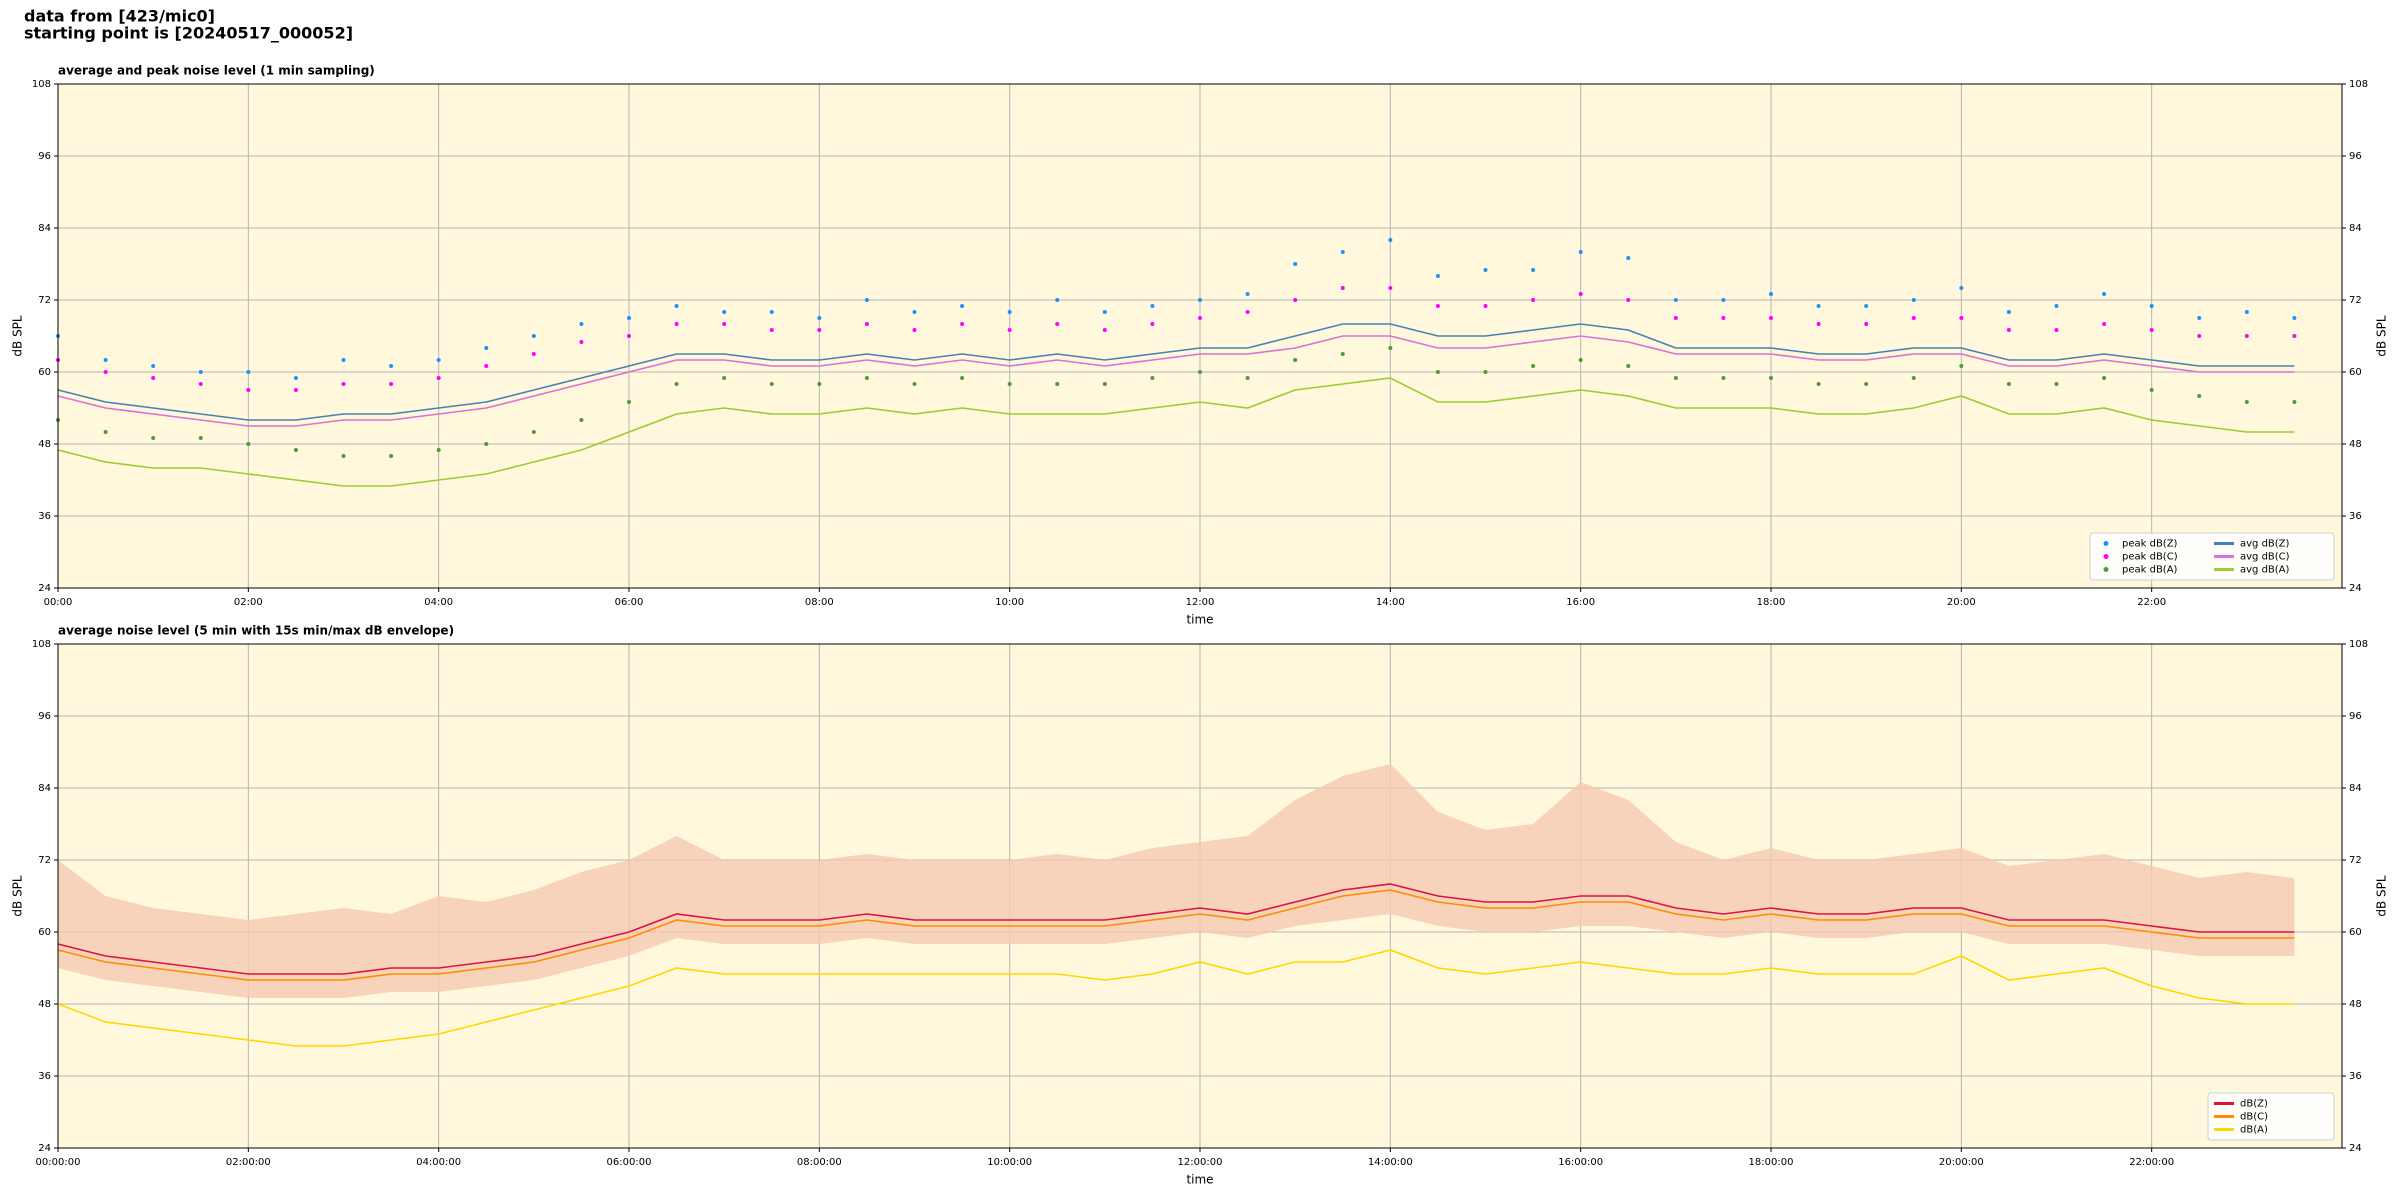  What do you see at coordinates (2151, 602) in the screenshot?
I see `x-tick-label: 22:00` at bounding box center [2151, 602].